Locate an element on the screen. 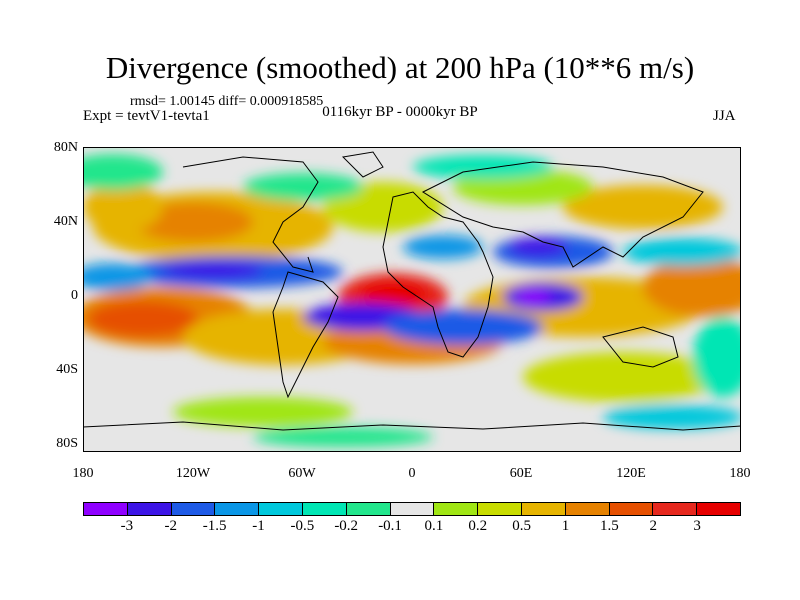 This screenshot has width=800, height=600. colorbar is located at coordinates (412, 509).